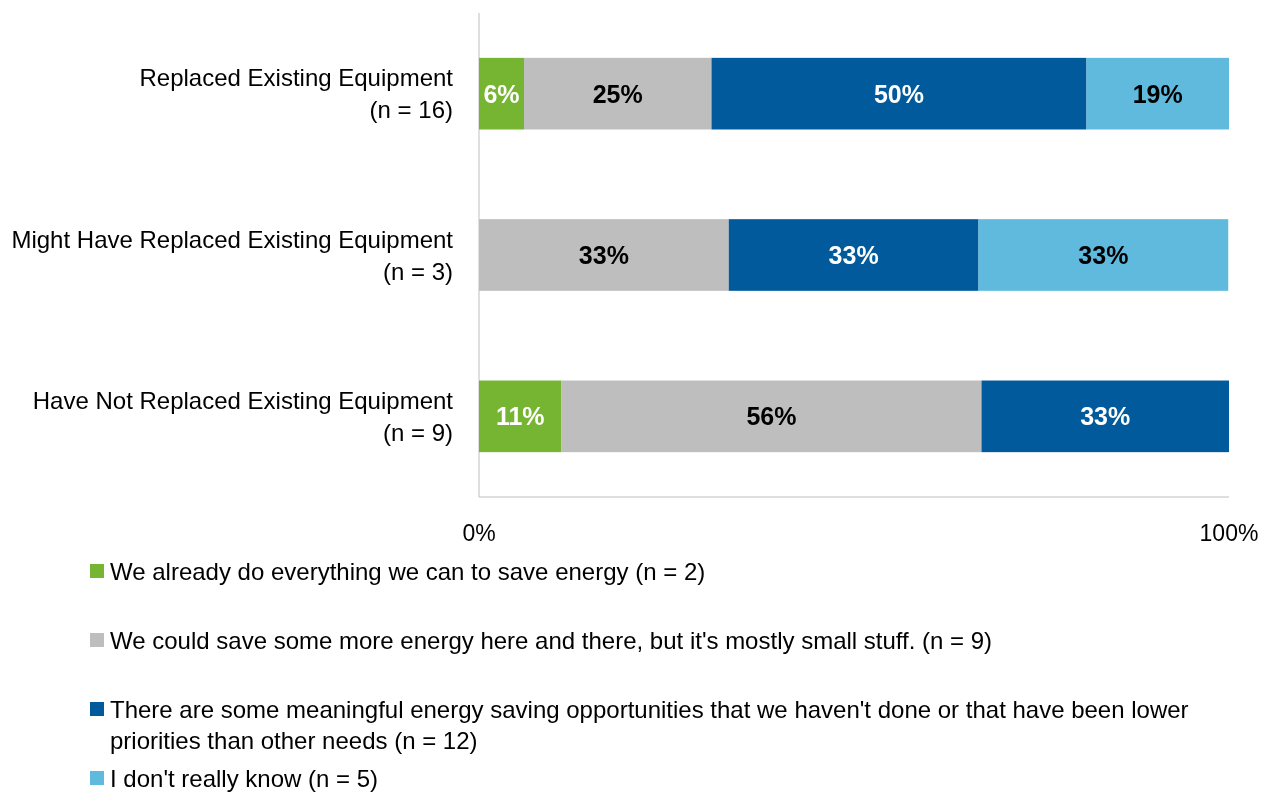 This screenshot has height=801, width=1262. Describe the element at coordinates (408, 571) in the screenshot. I see `legend-label: We already do everything we can to save energy (n = 2)` at that location.